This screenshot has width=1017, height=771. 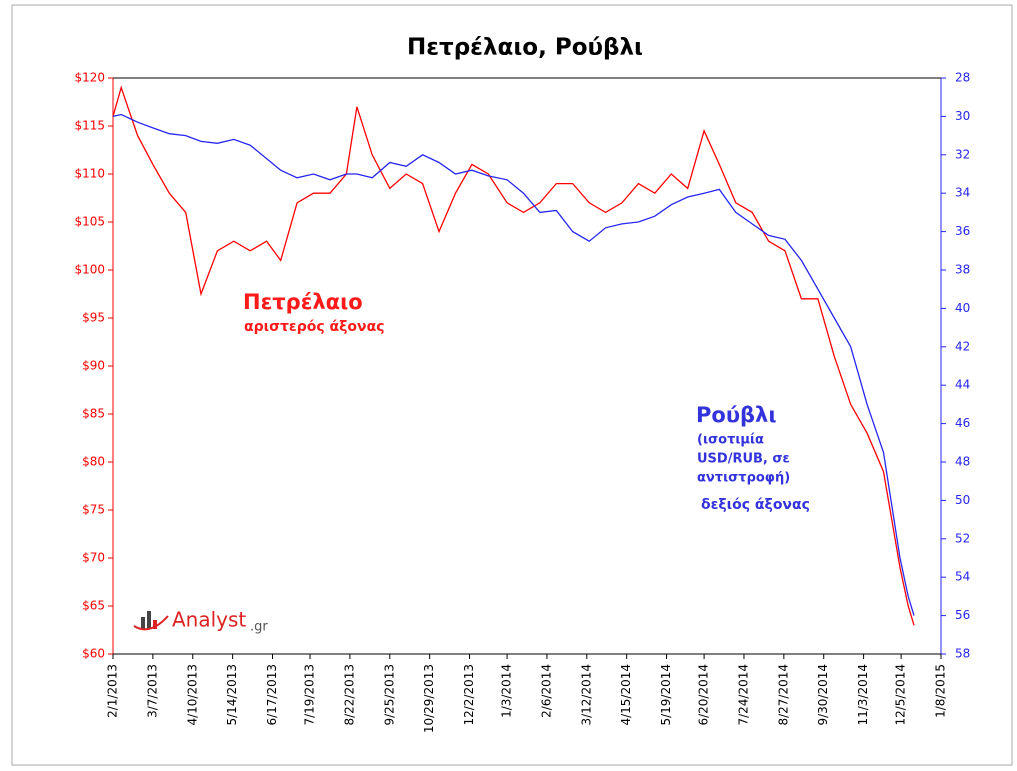 What do you see at coordinates (89, 126) in the screenshot?
I see `y-tick-label: $115` at bounding box center [89, 126].